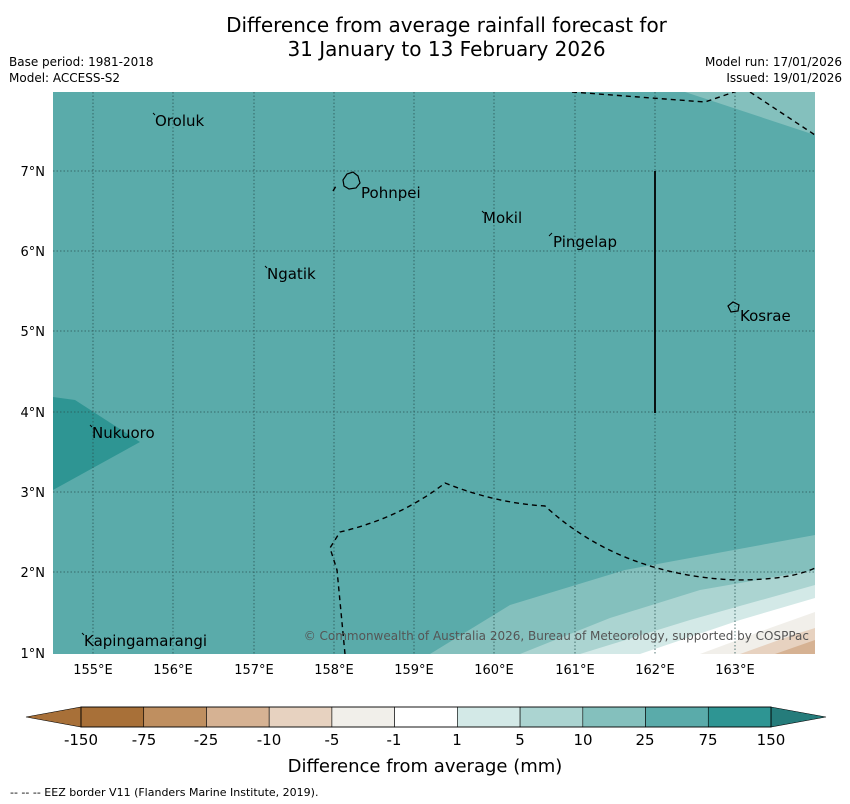 The image size is (850, 804). I want to click on nukuoro-marker, so click(91, 426).